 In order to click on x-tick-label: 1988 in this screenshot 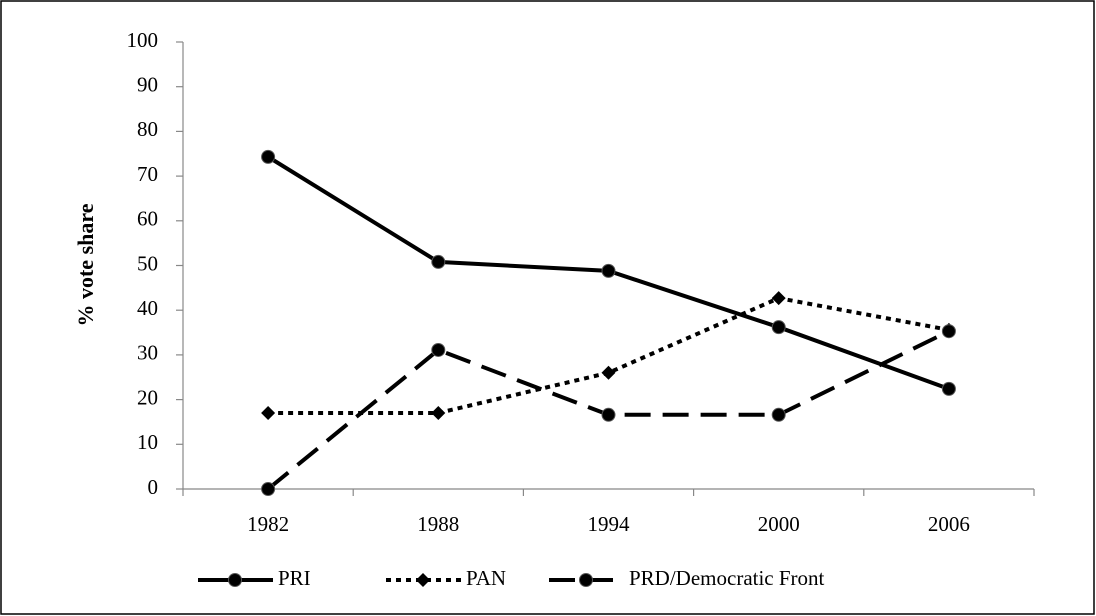, I will do `click(438, 524)`.